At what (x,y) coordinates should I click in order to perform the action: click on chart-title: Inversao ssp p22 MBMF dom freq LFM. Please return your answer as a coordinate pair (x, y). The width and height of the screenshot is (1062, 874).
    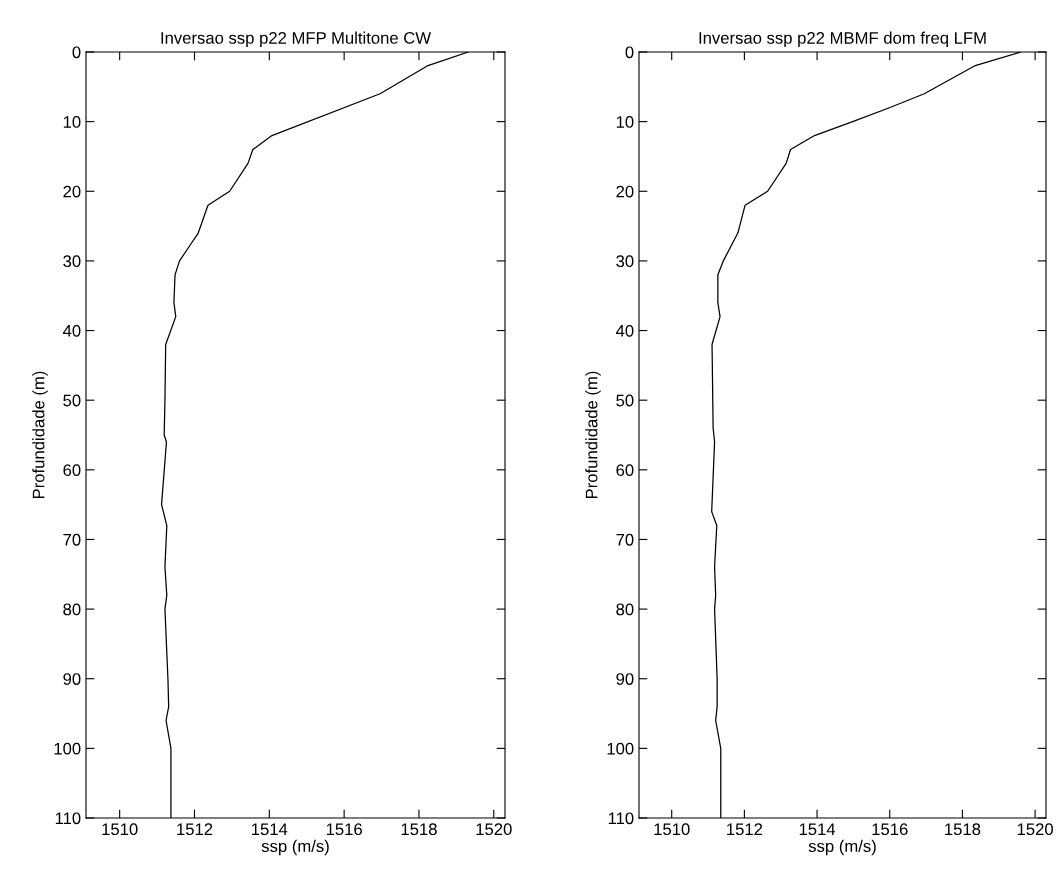
    Looking at the image, I should click on (842, 39).